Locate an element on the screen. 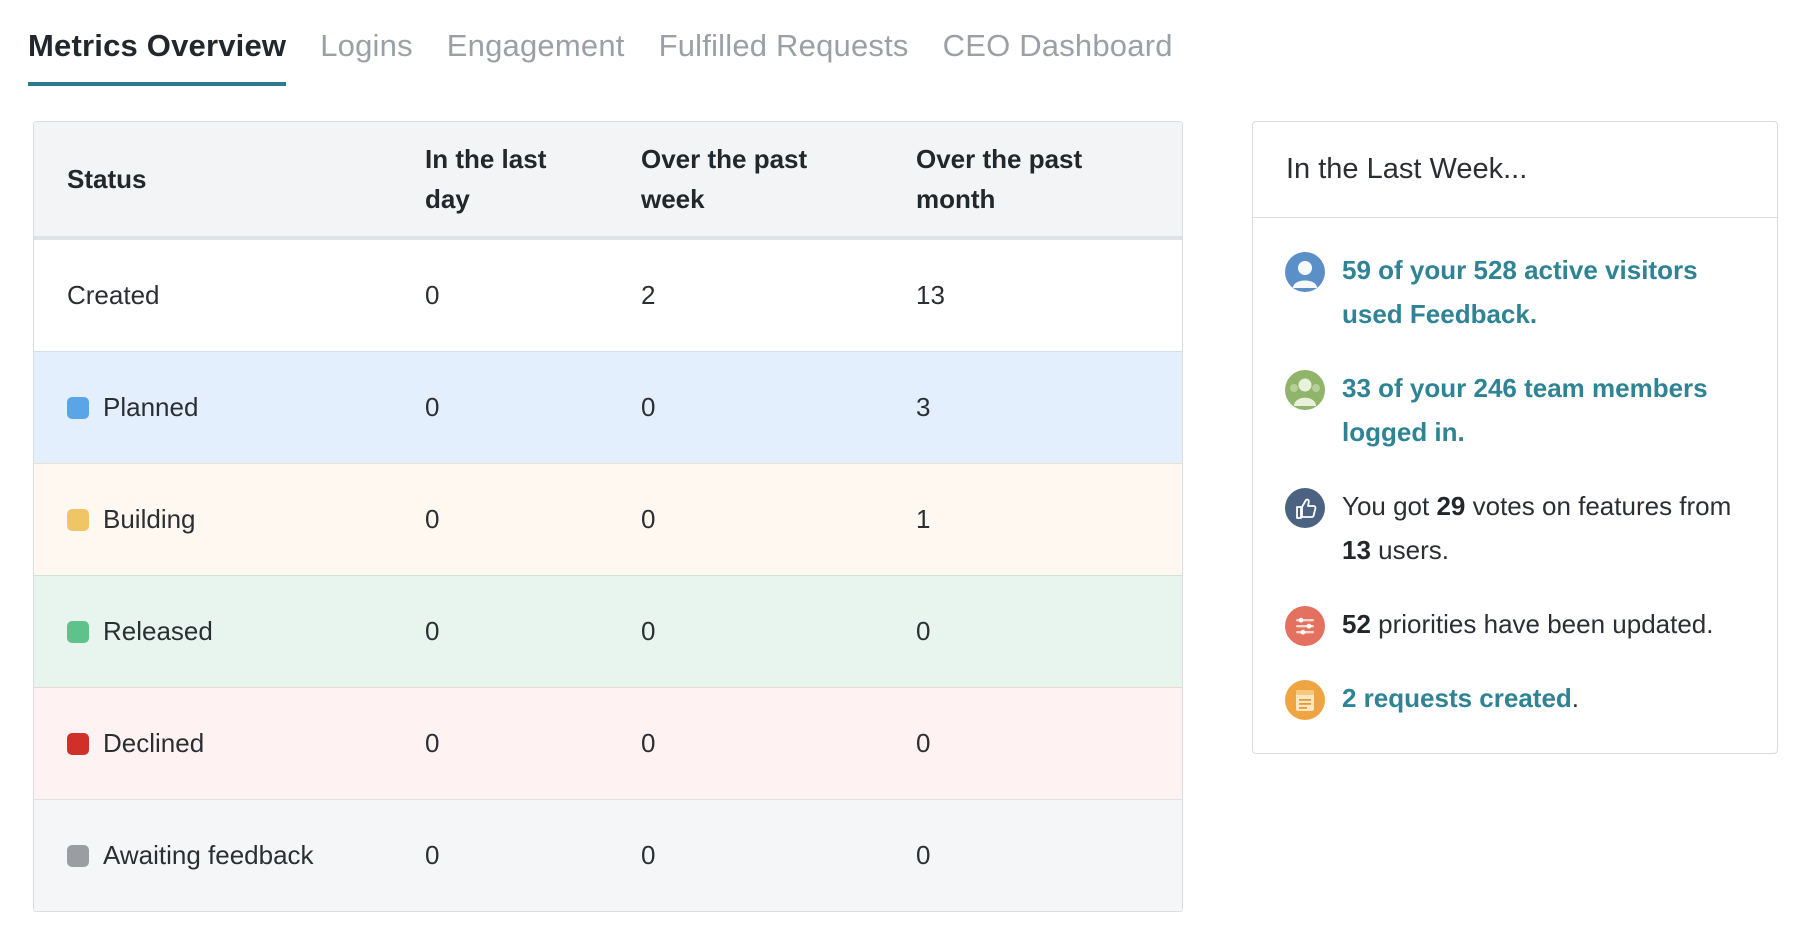 The image size is (1794, 934). value-past-week: 2 is located at coordinates (778, 295).